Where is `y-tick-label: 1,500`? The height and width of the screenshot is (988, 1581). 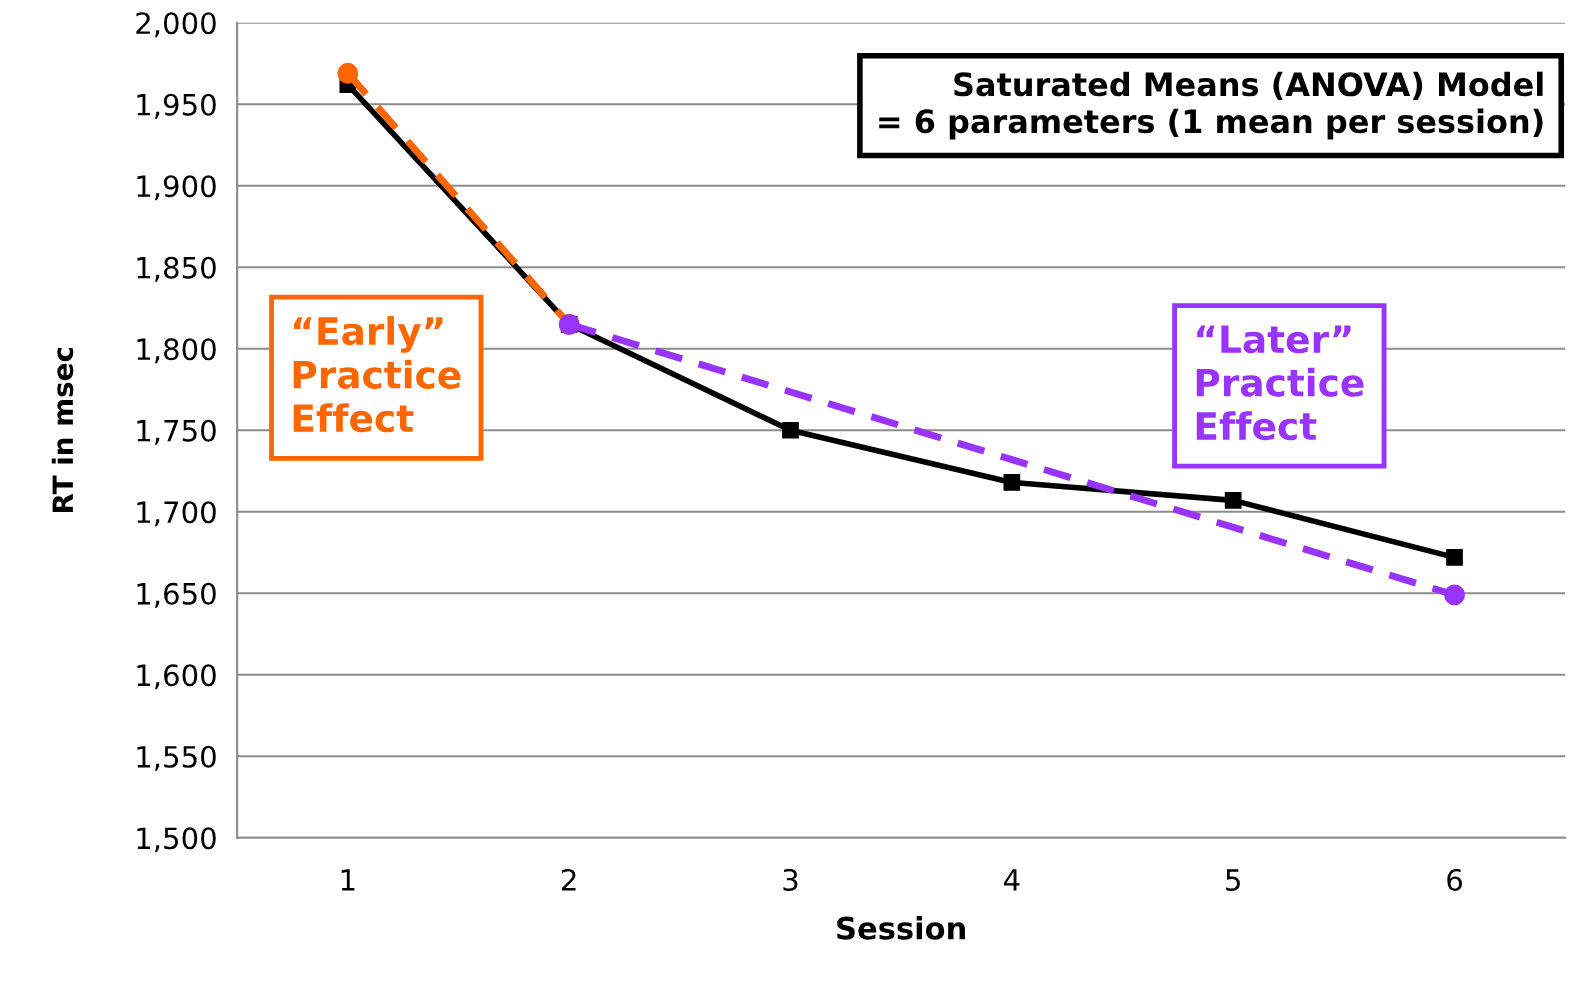
y-tick-label: 1,500 is located at coordinates (176, 840).